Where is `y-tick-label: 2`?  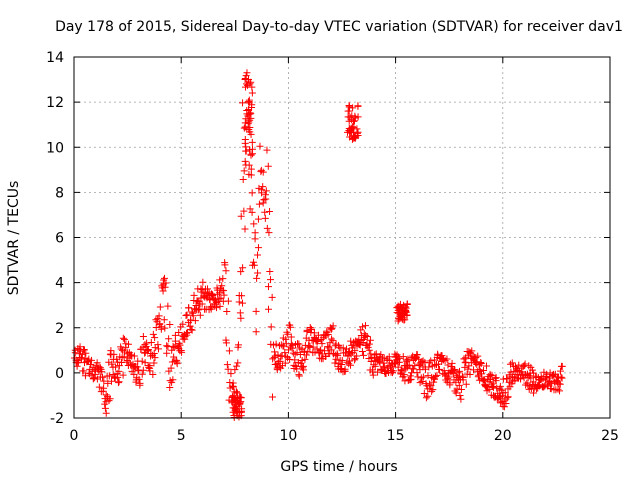
y-tick-label: 2 is located at coordinates (59, 329).